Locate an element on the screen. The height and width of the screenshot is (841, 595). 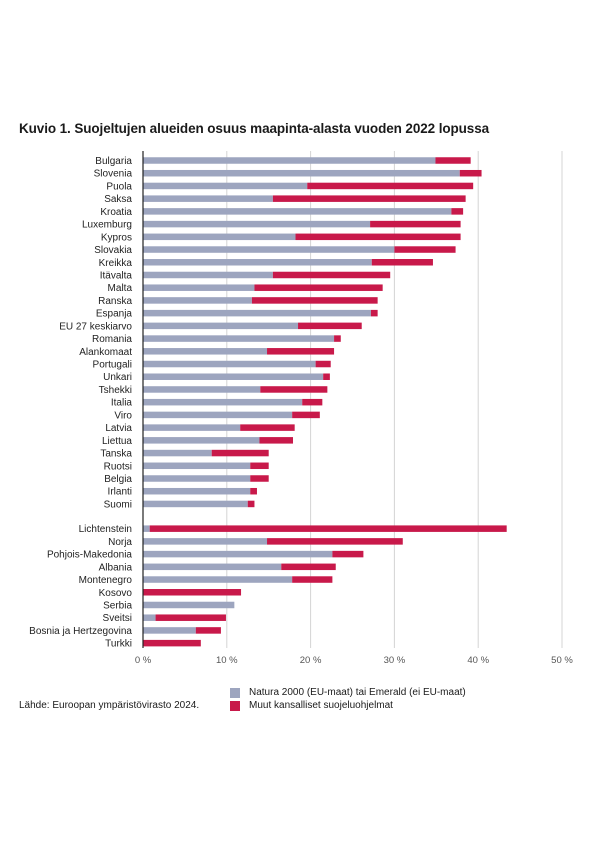
x-tick-label: 30 % is located at coordinates (395, 660).